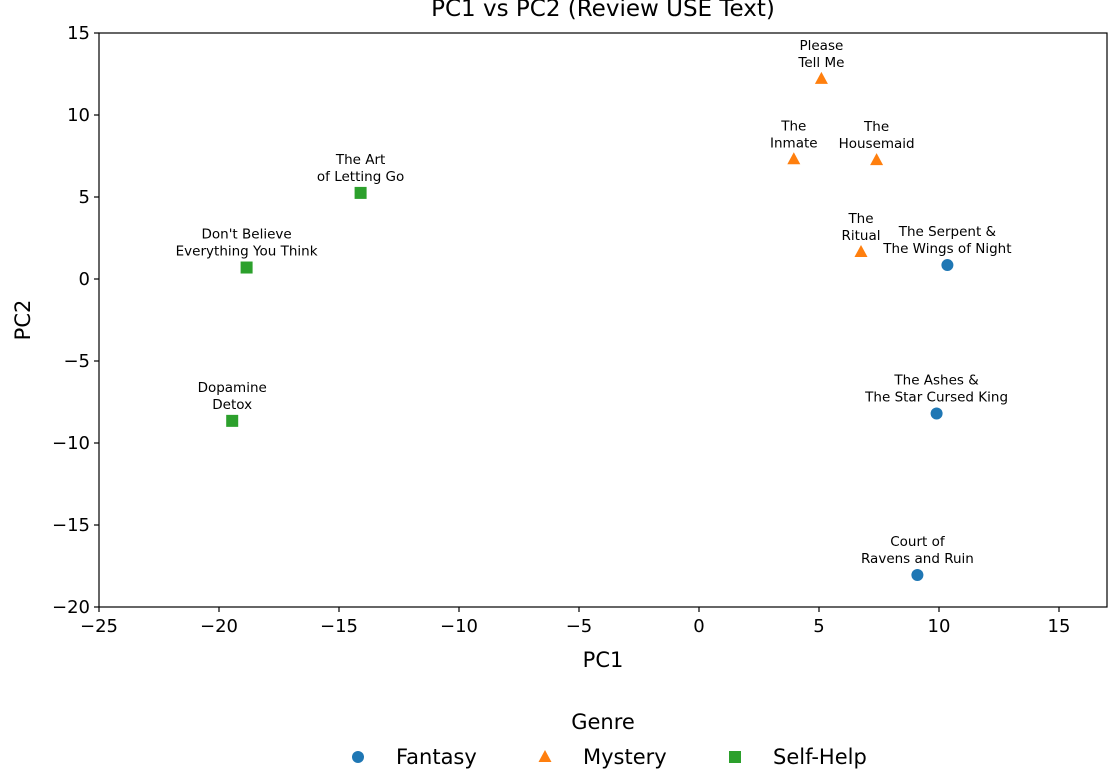 This screenshot has height=777, width=1113. Describe the element at coordinates (818, 626) in the screenshot. I see `x-tick-label: 5` at that location.